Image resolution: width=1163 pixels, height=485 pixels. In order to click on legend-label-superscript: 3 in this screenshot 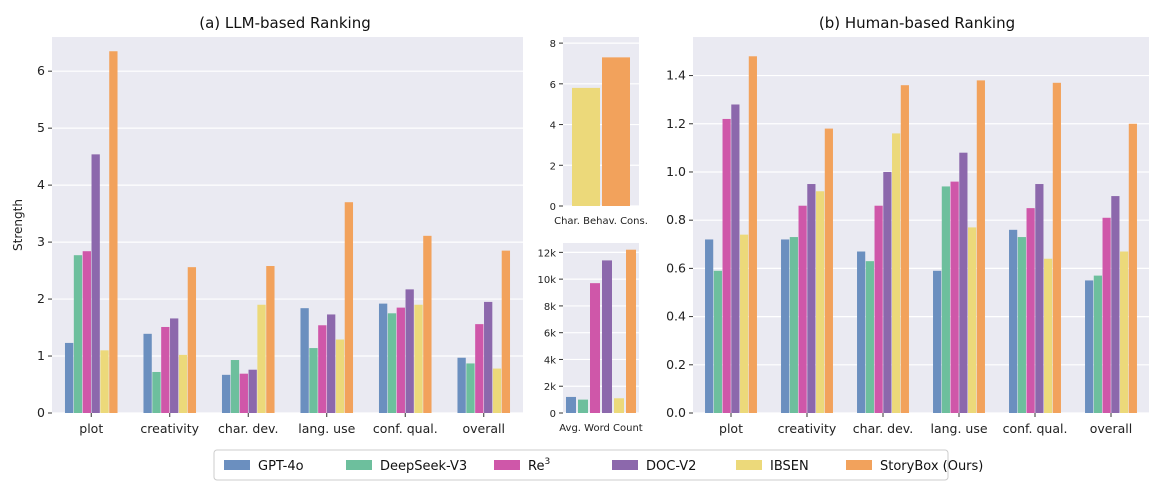, I will do `click(547, 462)`.